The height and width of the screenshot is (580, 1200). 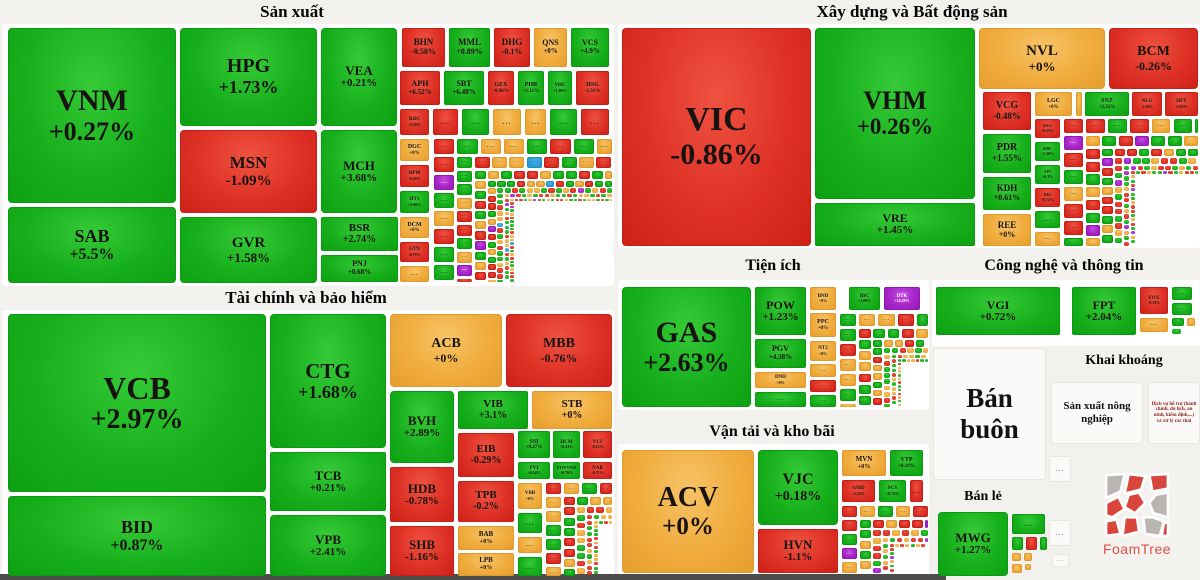 What do you see at coordinates (1181, 104) in the screenshot?
I see `tile-hpx: HPX -2.03%` at bounding box center [1181, 104].